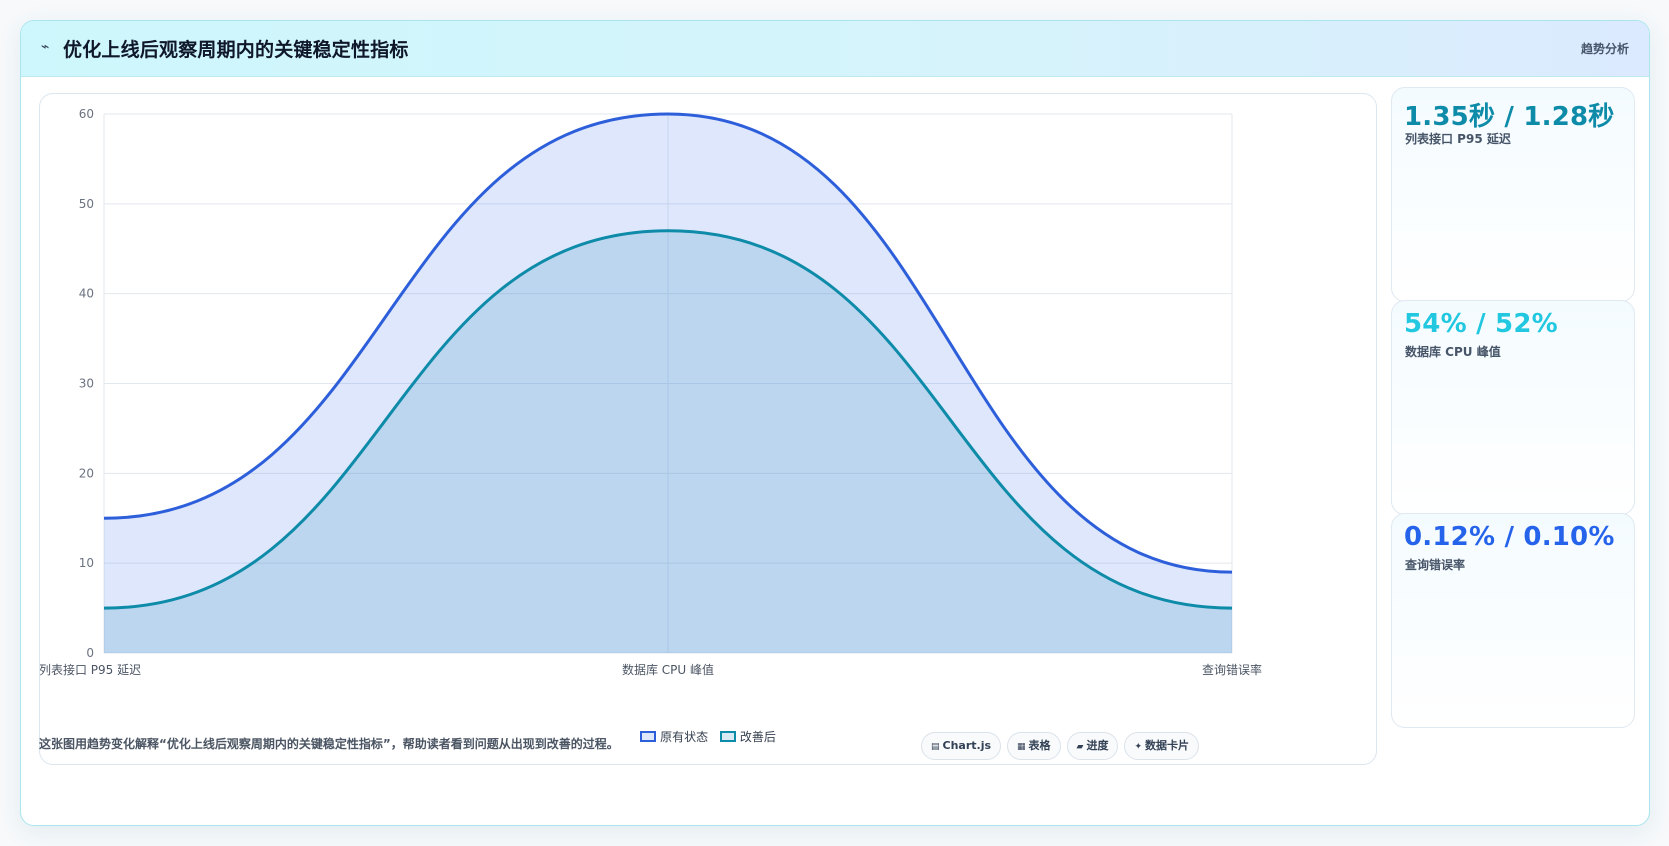 This screenshot has width=1669, height=846. What do you see at coordinates (967, 745) in the screenshot?
I see `pill-label: Chart.js` at bounding box center [967, 745].